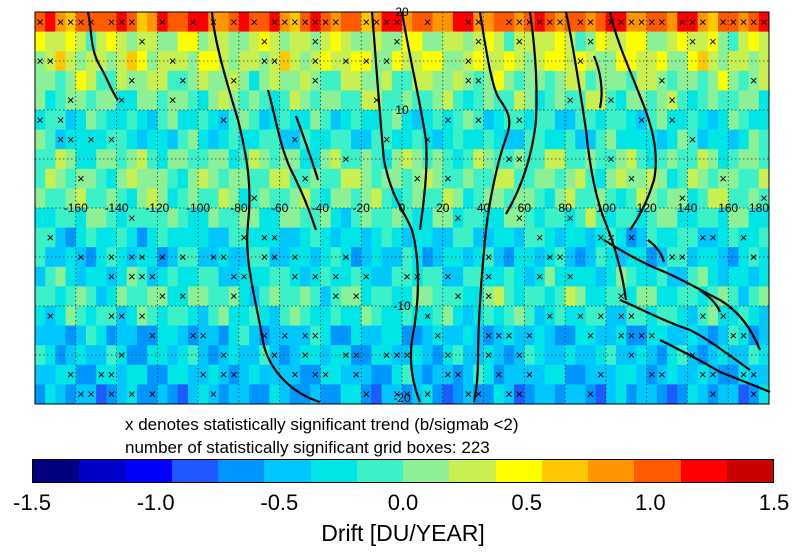 Image resolution: width=794 pixels, height=553 pixels. Describe the element at coordinates (606, 208) in the screenshot. I see `x-tick-label: 100` at that location.